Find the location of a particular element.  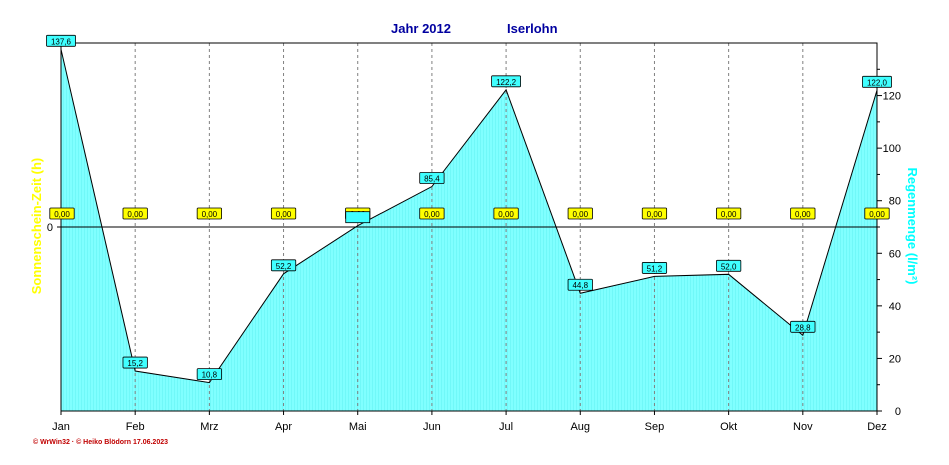

rain-value-label: 28,8 is located at coordinates (803, 327).